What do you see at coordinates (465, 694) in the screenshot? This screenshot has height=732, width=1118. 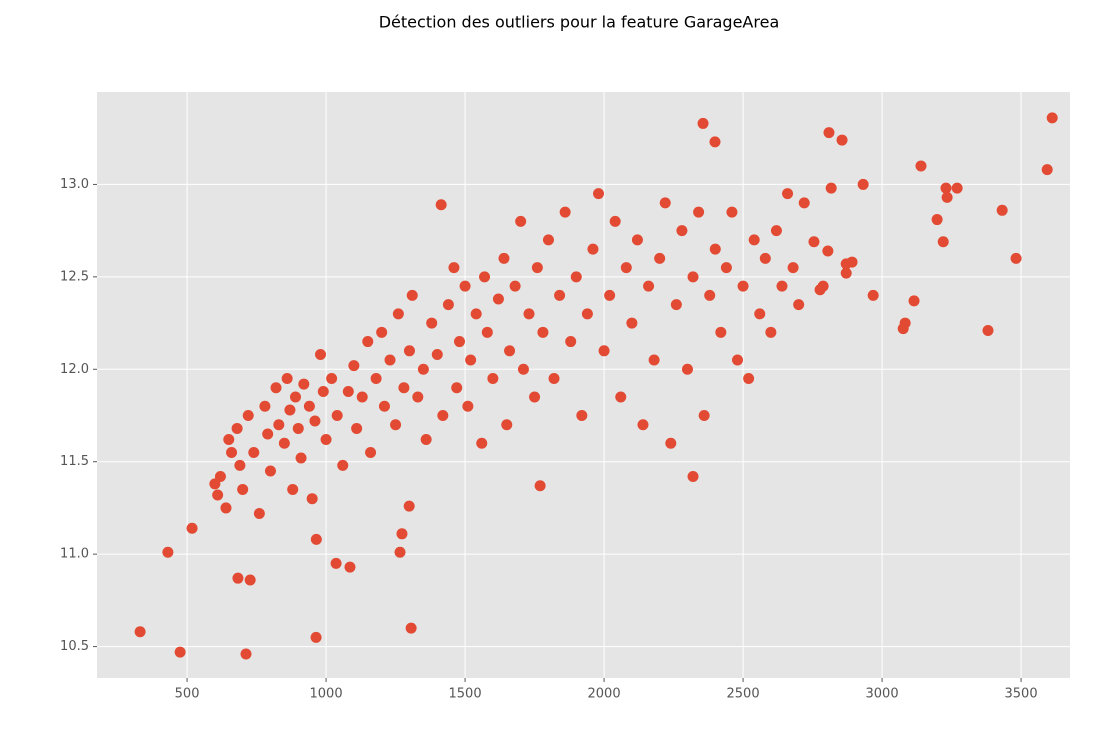 I see `x-tick-label: 1500` at bounding box center [465, 694].